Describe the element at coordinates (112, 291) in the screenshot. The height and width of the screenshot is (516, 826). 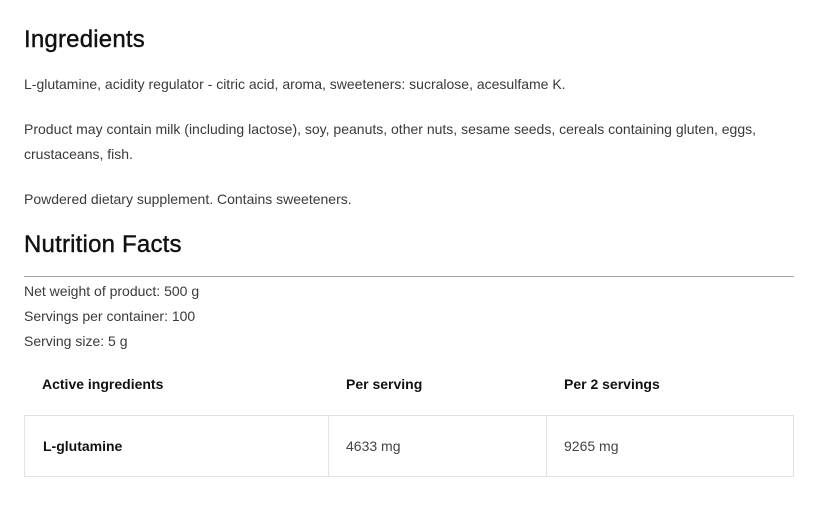
I see `net-weight: Net weight of product: 500 g` at that location.